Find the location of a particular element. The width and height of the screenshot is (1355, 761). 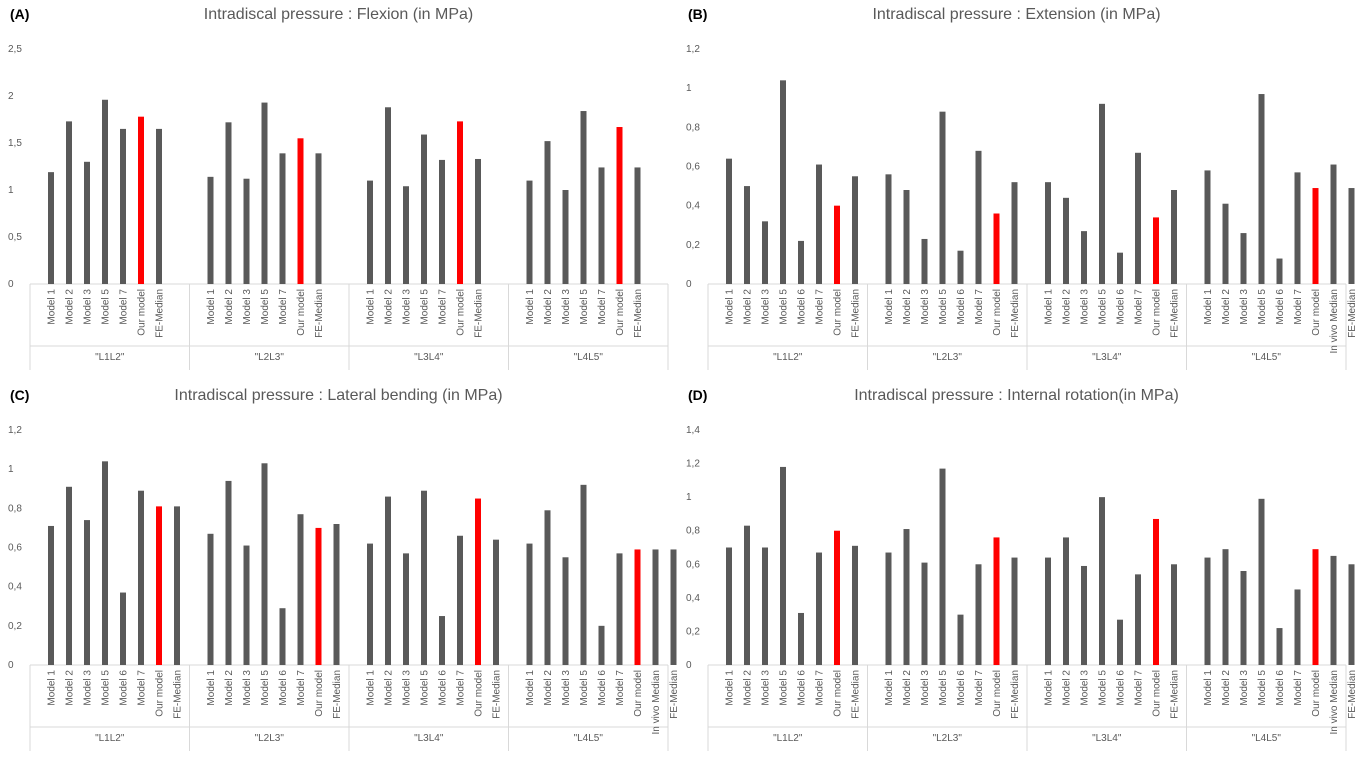

group-label: "L1L2" is located at coordinates (110, 738).